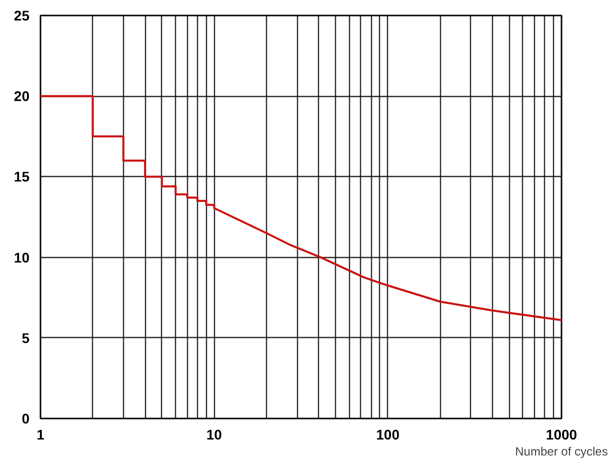 This screenshot has height=461, width=611. What do you see at coordinates (561, 451) in the screenshot?
I see `x-axis-title: Number of cycles` at bounding box center [561, 451].